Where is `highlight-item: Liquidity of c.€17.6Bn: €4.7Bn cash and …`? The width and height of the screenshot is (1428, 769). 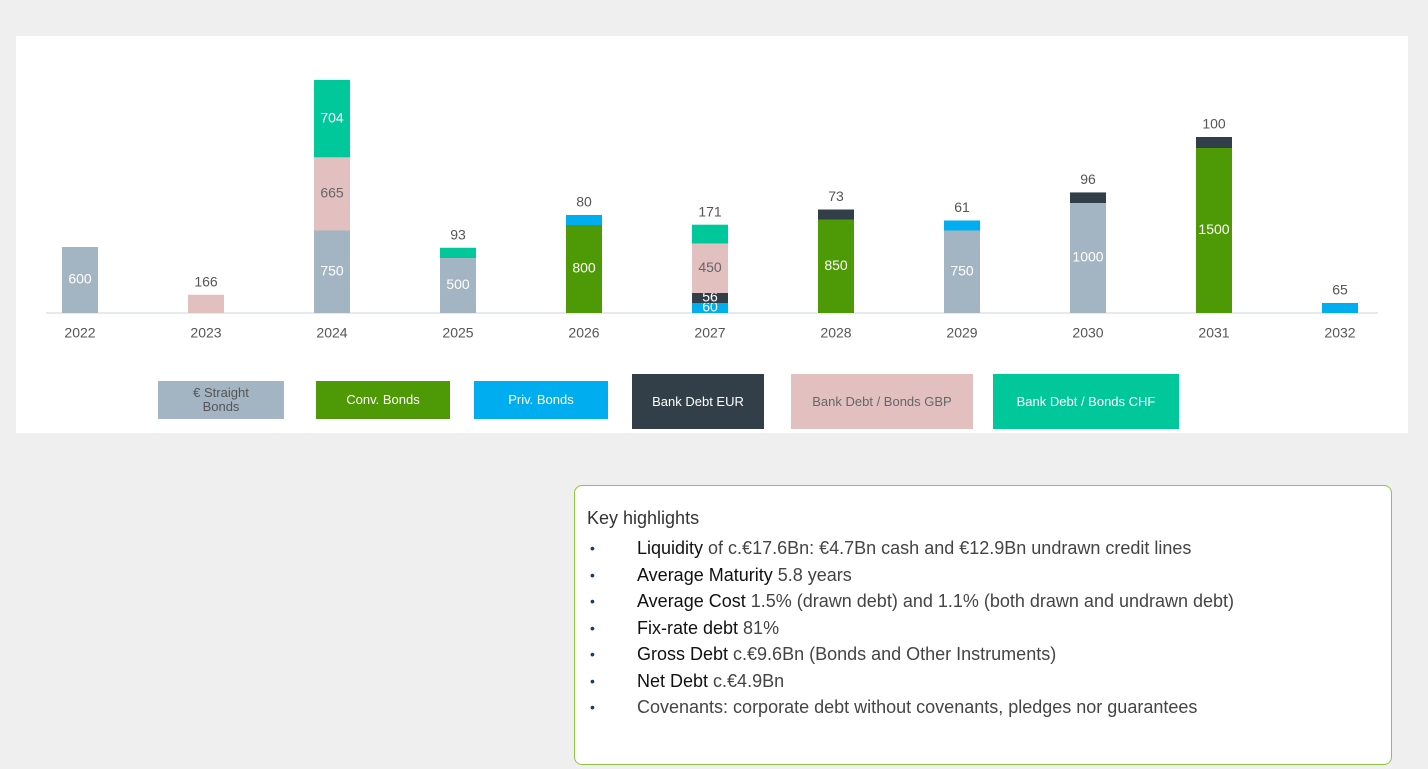 highlight-item: Liquidity of c.€17.6Bn: €4.7Bn cash and … is located at coordinates (989, 548).